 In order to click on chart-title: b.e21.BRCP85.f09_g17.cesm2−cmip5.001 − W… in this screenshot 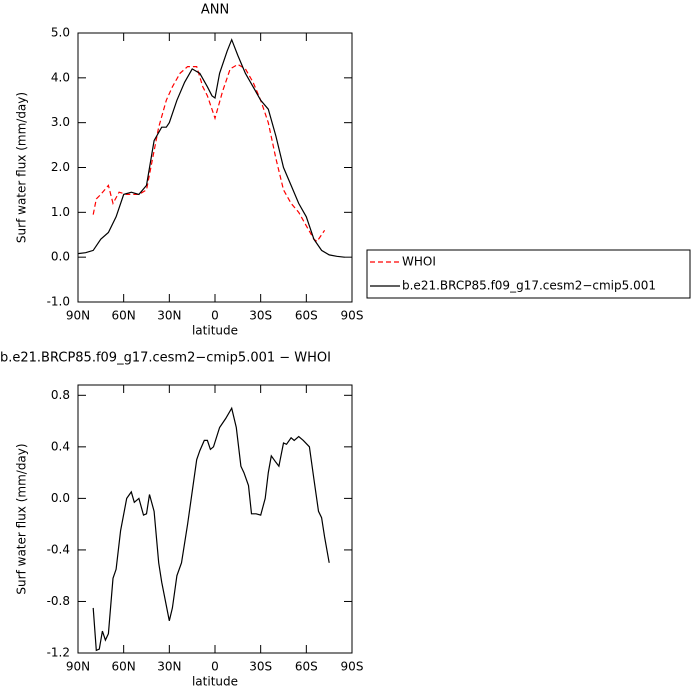, I will do `click(165, 358)`.